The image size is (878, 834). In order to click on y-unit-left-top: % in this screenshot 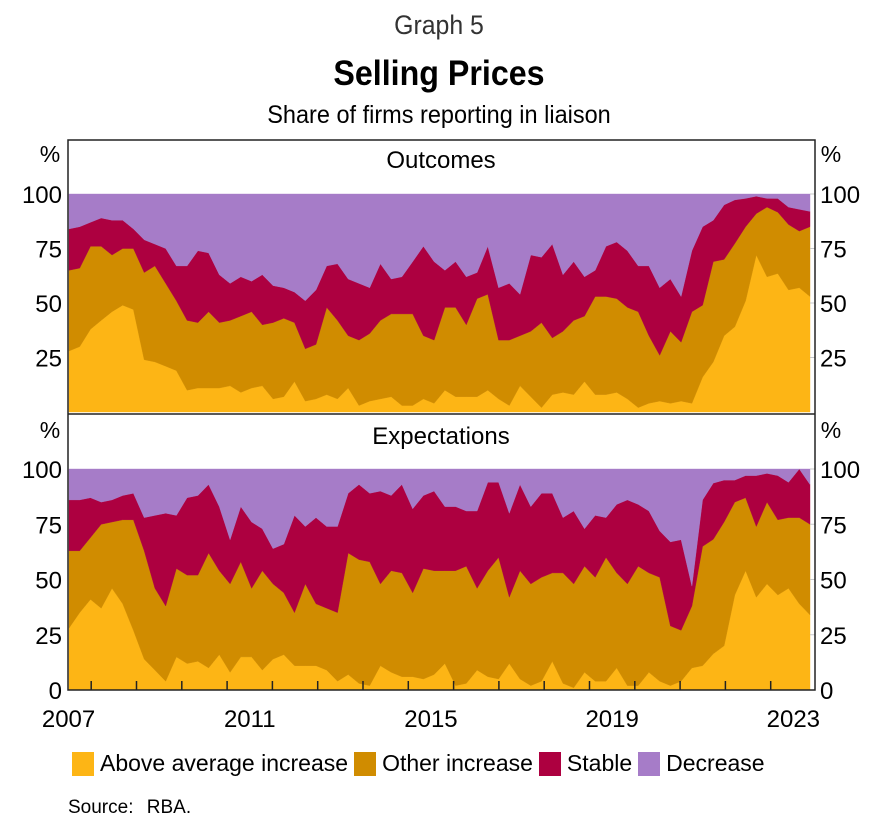, I will do `click(50, 154)`.